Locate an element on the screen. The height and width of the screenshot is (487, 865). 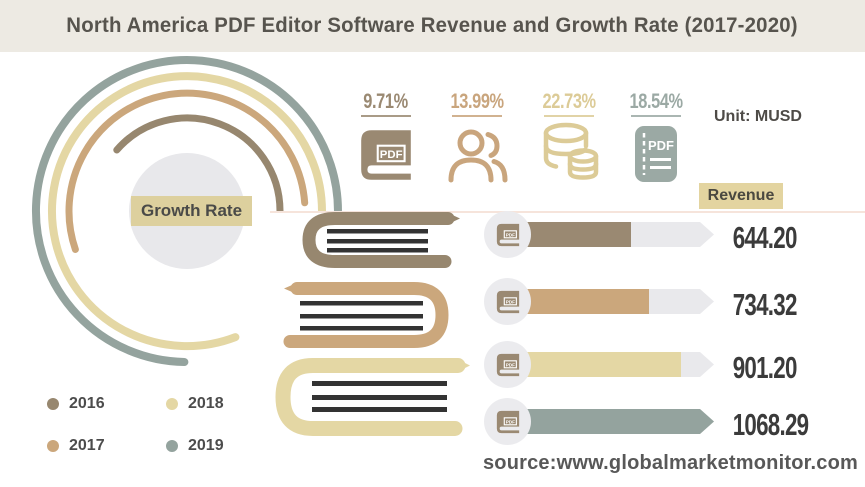
book-illustration-2017 is located at coordinates (366, 315).